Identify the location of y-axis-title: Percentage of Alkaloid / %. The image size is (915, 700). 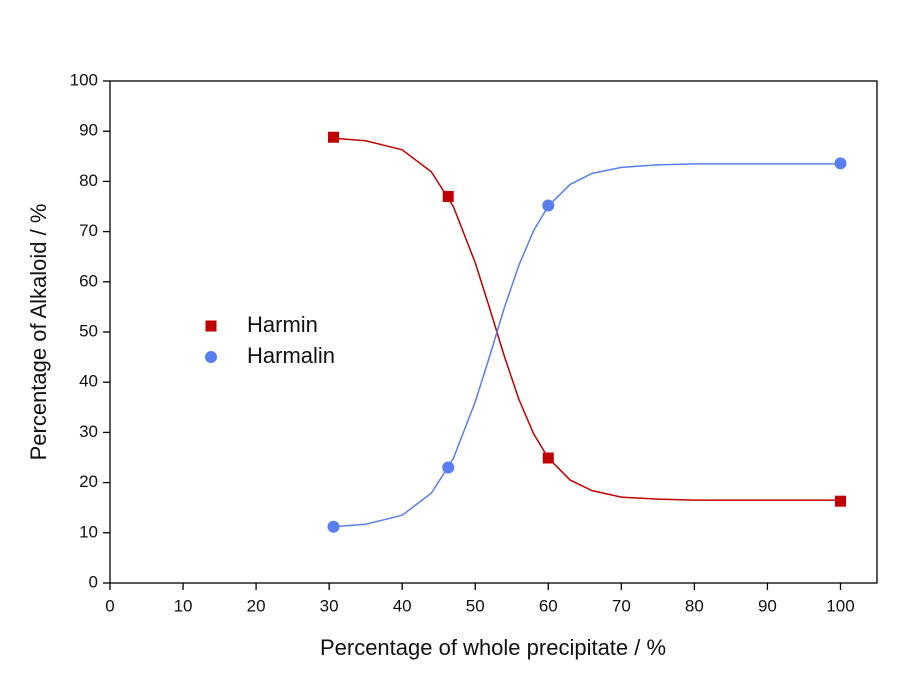
(38, 332).